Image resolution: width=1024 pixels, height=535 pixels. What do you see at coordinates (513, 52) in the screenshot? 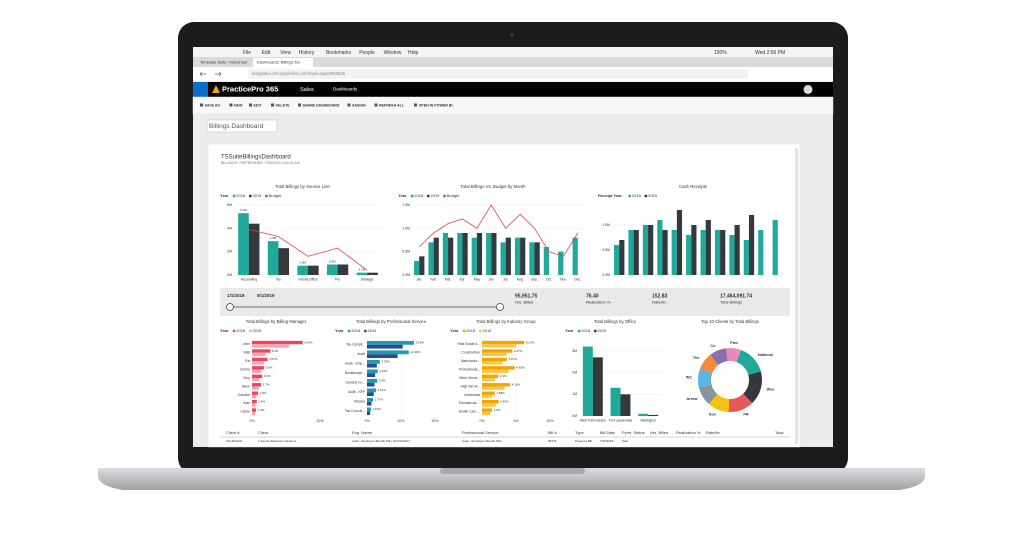
I see `menu-bar` at bounding box center [513, 52].